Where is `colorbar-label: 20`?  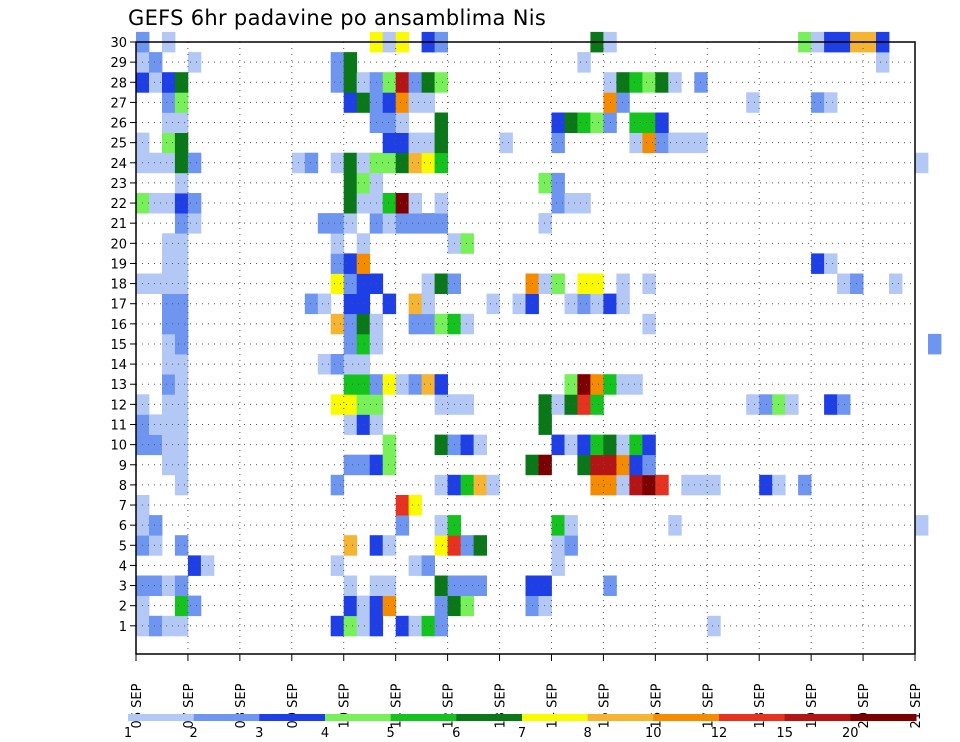
colorbar-label: 20 is located at coordinates (850, 733).